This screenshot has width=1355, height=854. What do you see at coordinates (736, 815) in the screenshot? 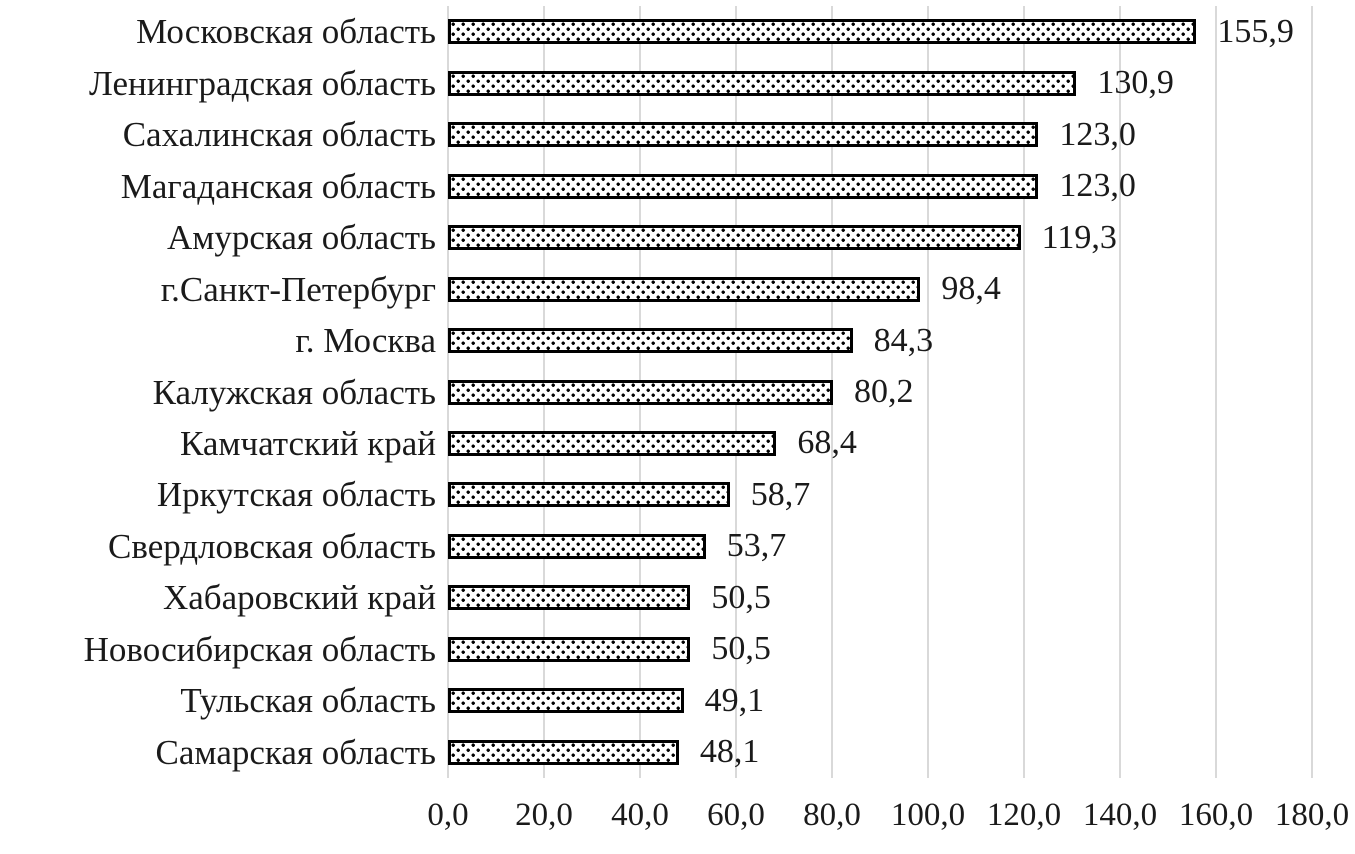
I see `x-axis-tick-label: 60,0` at bounding box center [736, 815].